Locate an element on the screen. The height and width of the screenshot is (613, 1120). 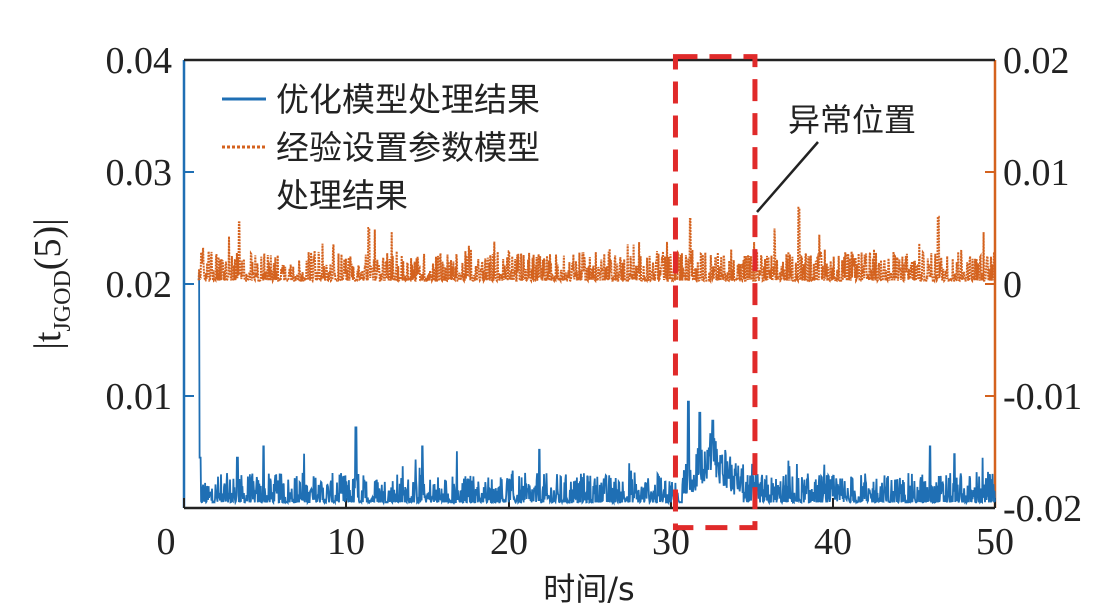
annotation-label: 异常位置 is located at coordinates (852, 120).